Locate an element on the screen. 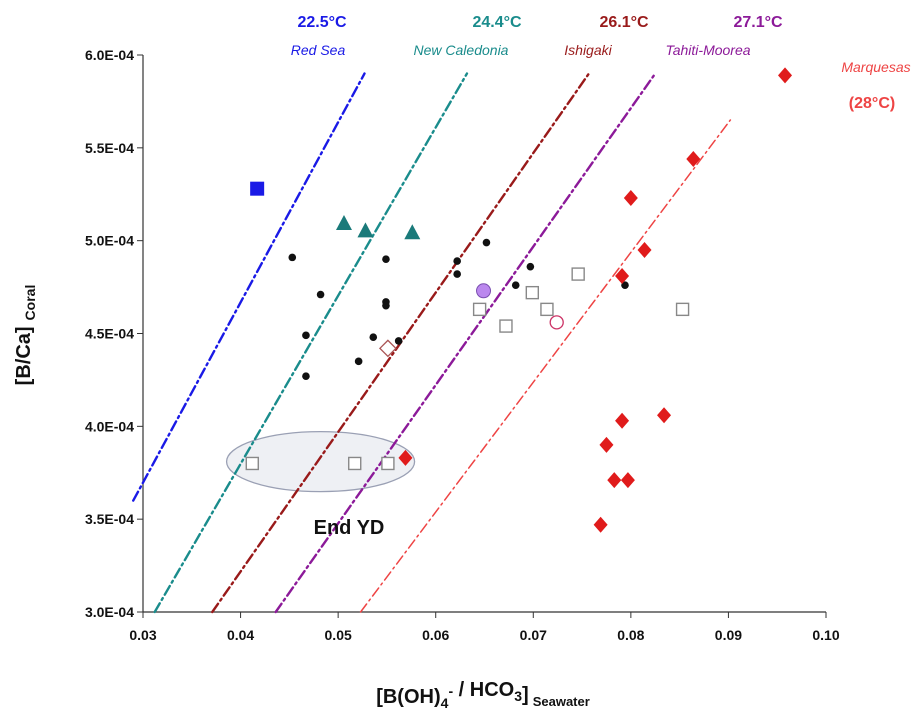 This screenshot has height=718, width=917. temperature-label: 27.1°C is located at coordinates (758, 22).